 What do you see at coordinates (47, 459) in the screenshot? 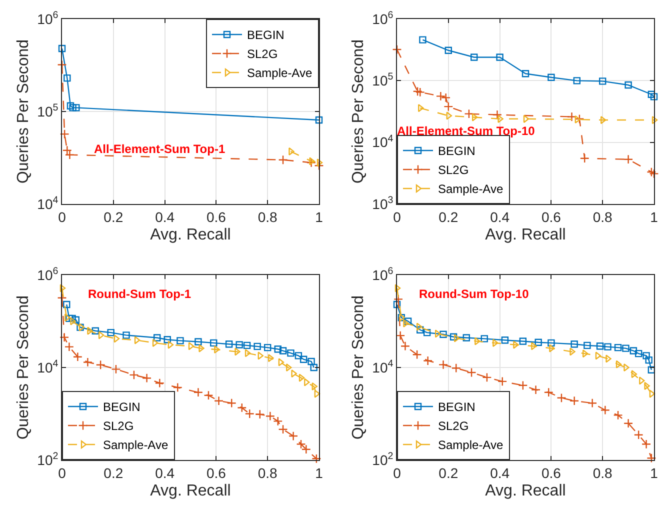
I see `y-tick-label: 10$^{2}$` at bounding box center [47, 459].